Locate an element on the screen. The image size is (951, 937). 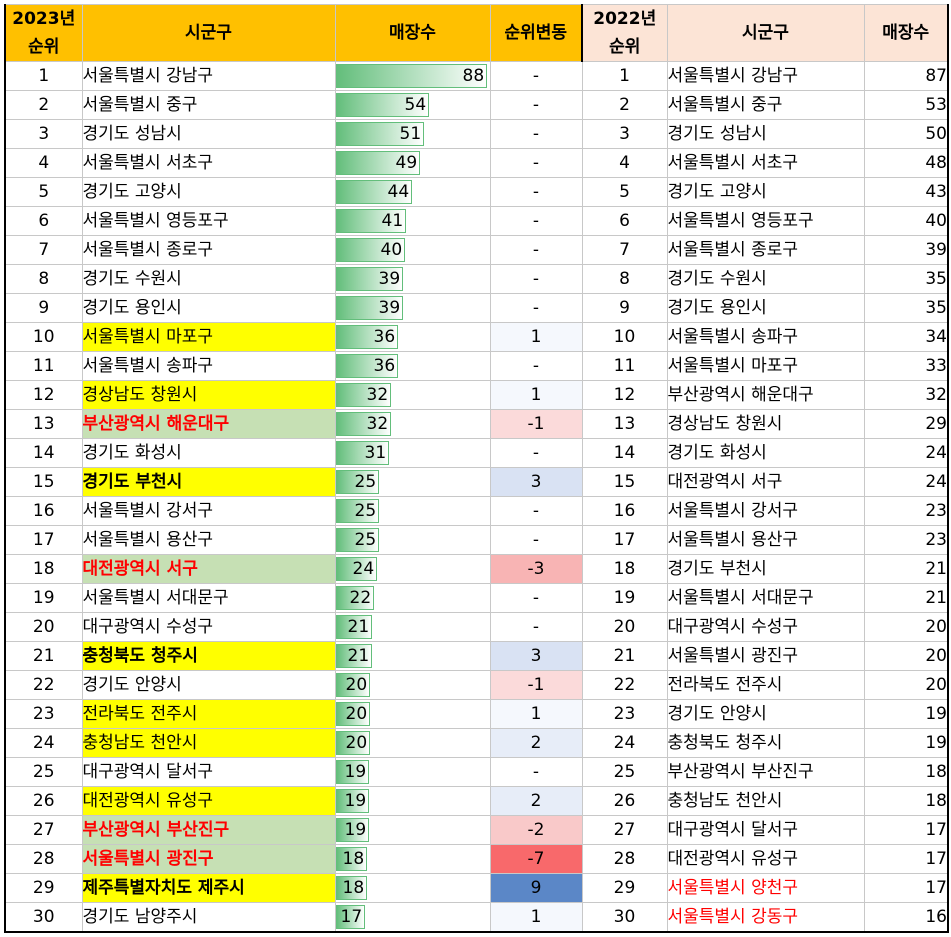
region-2023-cell: 대전광역시 유성구 is located at coordinates (208, 801).